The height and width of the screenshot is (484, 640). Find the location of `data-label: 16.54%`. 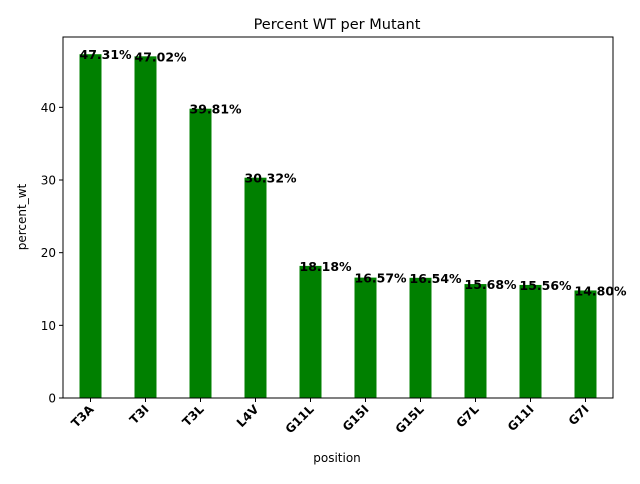

data-label: 16.54% is located at coordinates (436, 278).